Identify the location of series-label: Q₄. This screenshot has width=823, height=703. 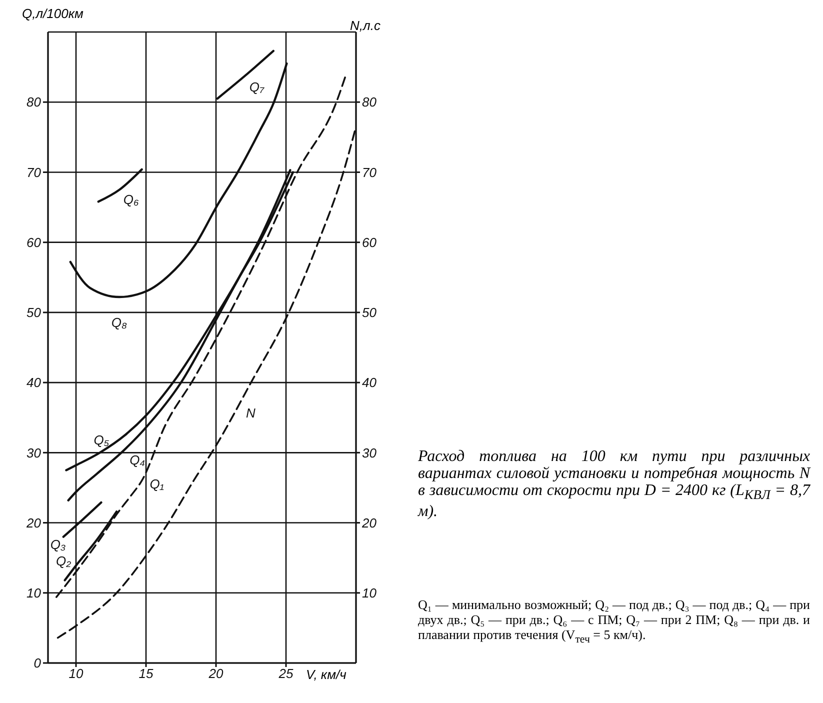
(137, 460).